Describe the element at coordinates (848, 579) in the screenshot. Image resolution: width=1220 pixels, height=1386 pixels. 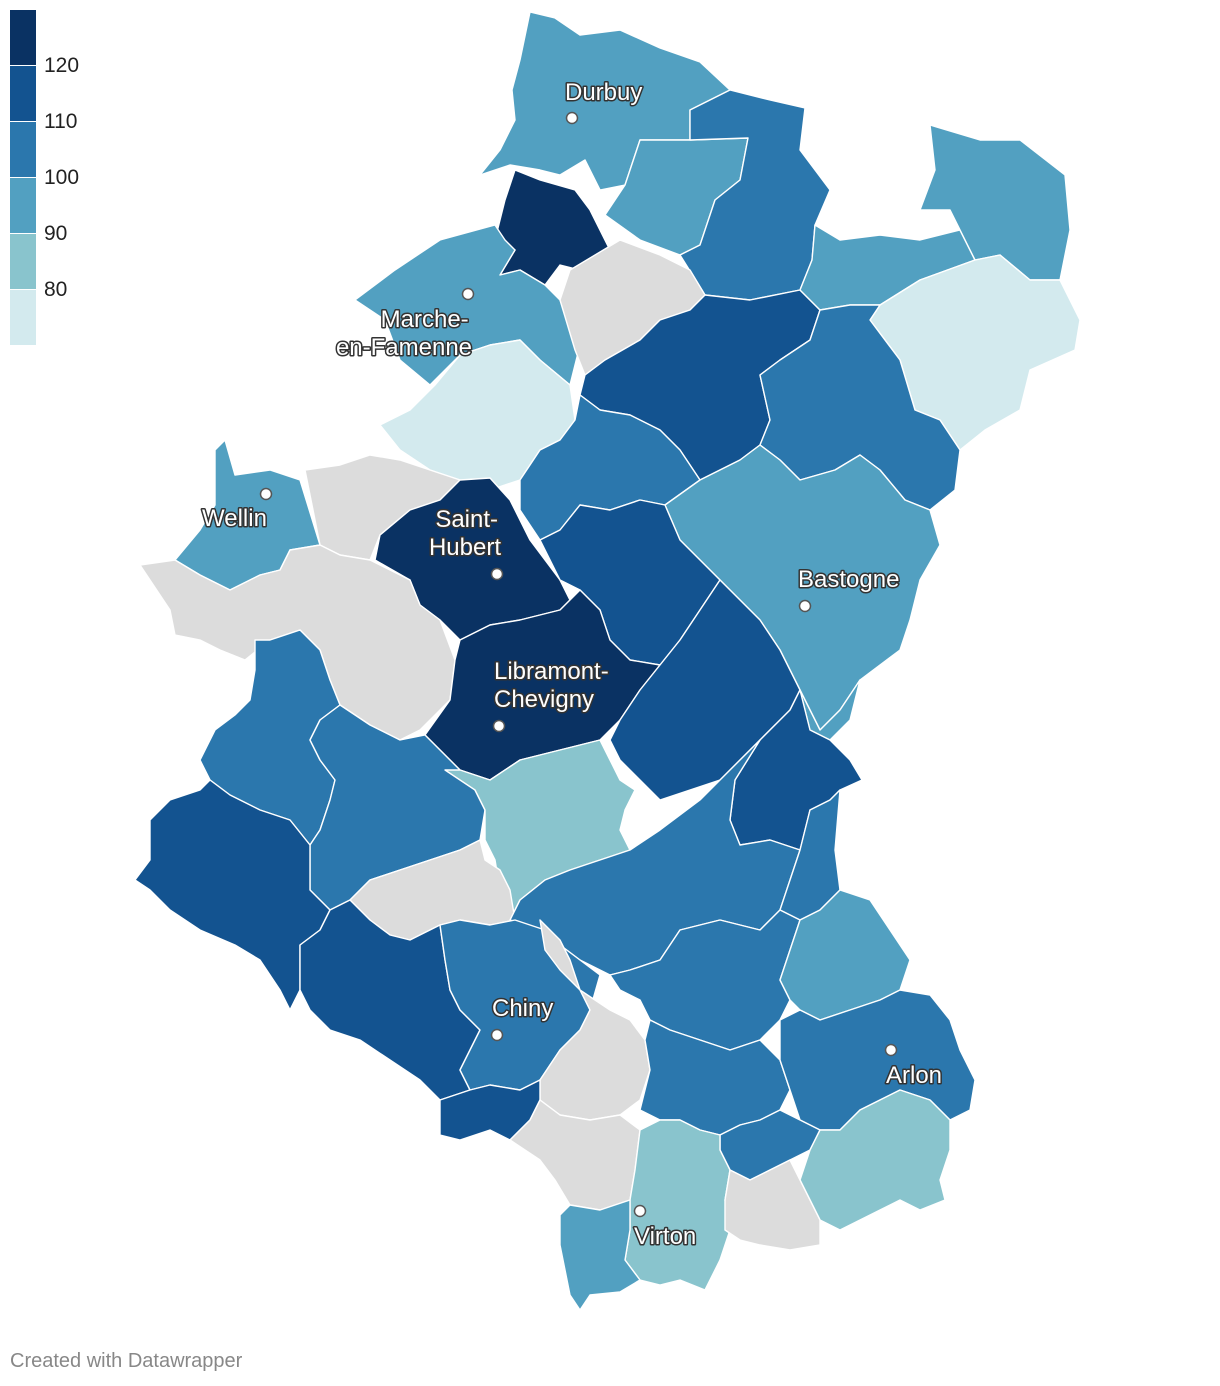
I see `city-label-bastogne: Bastogne` at that location.